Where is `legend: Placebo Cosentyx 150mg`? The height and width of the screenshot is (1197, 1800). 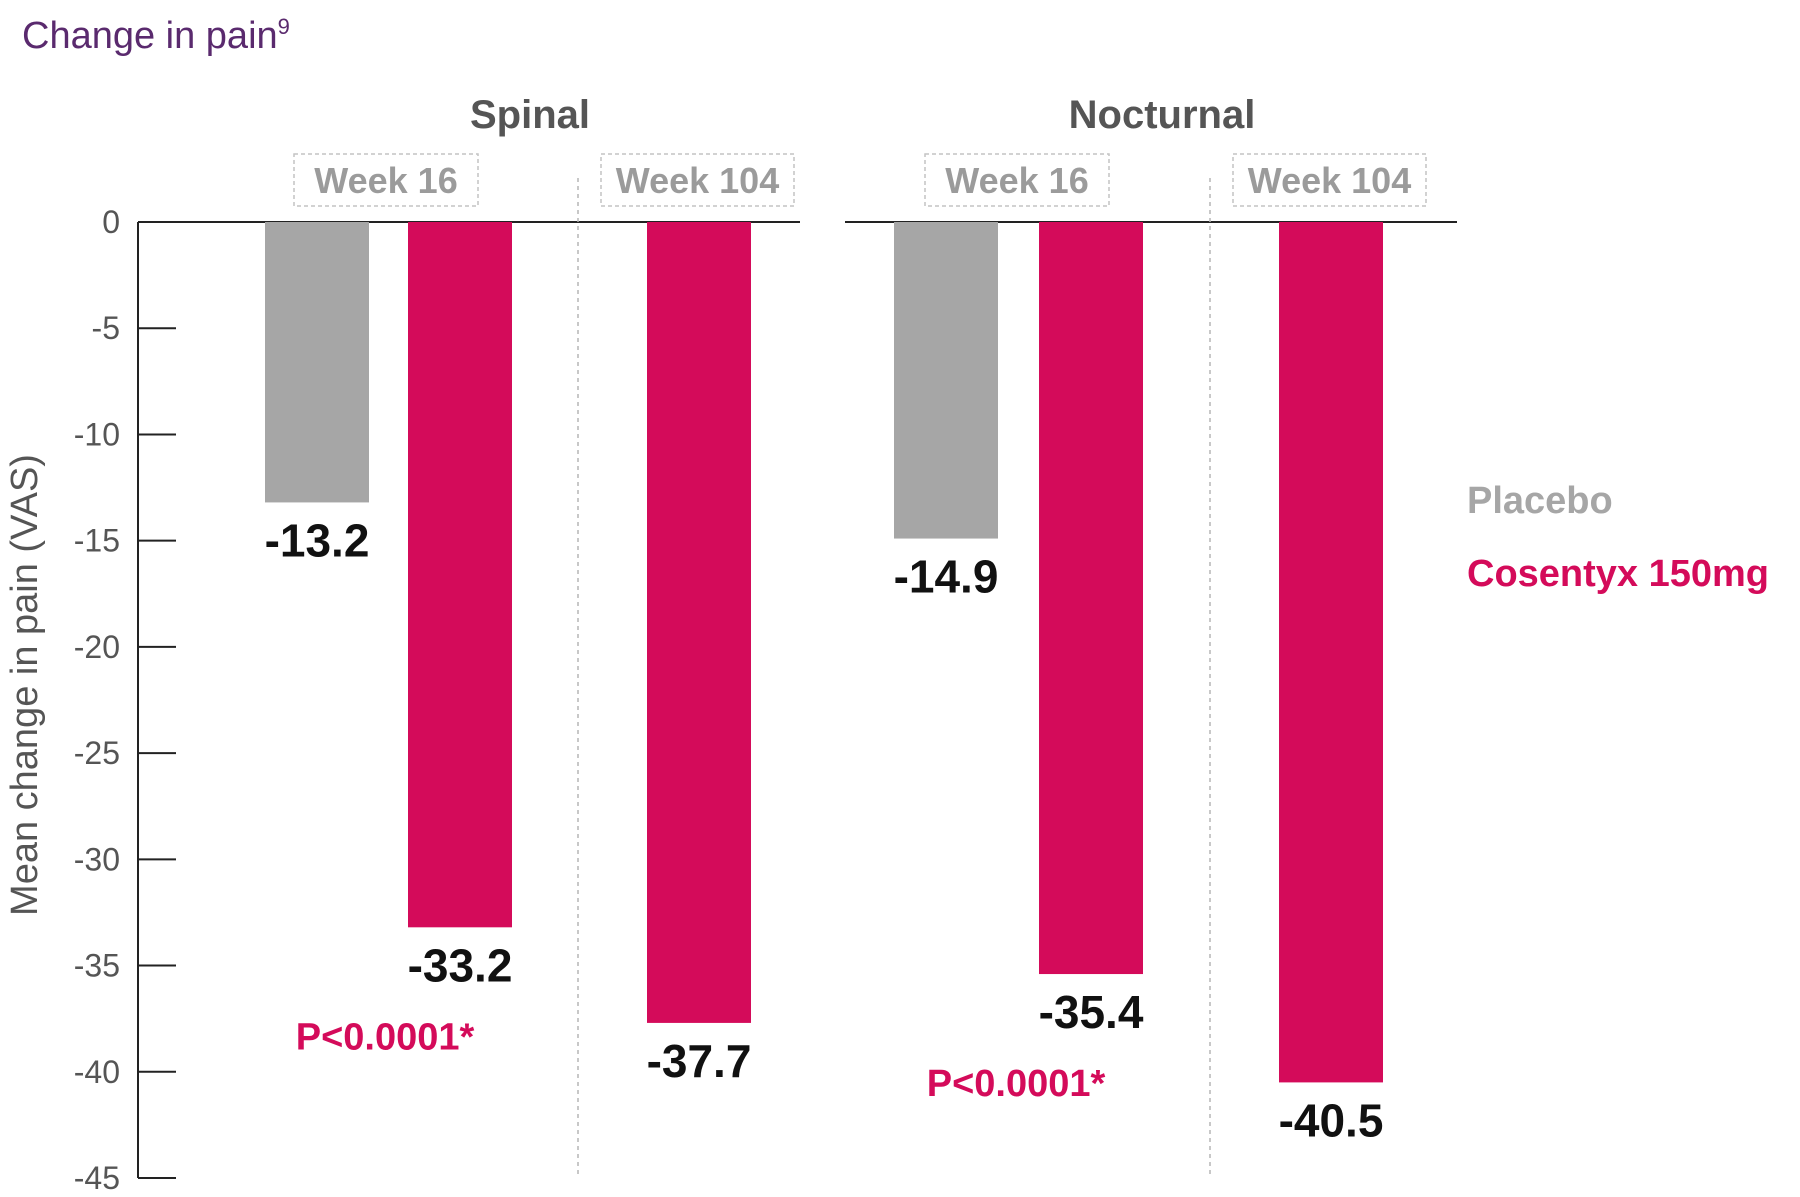 legend: Placebo Cosentyx 150mg is located at coordinates (1618, 537).